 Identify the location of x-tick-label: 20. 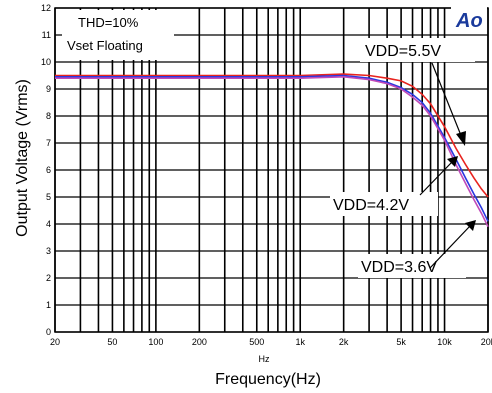
(55, 342).